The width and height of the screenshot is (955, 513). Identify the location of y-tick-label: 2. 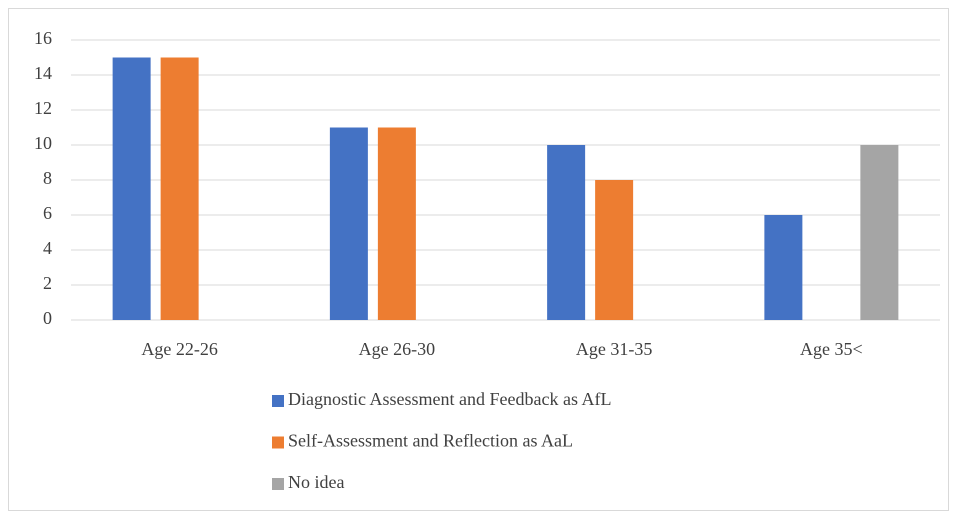
(47, 283).